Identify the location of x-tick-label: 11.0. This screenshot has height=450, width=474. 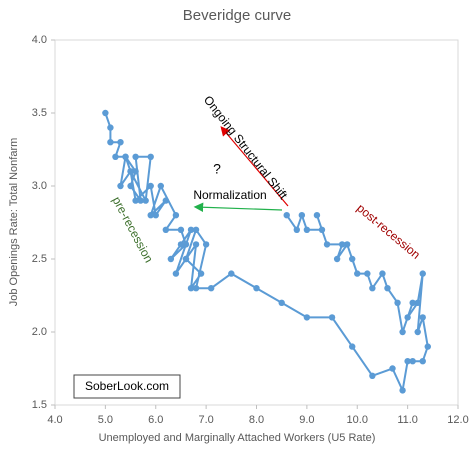
(407, 420).